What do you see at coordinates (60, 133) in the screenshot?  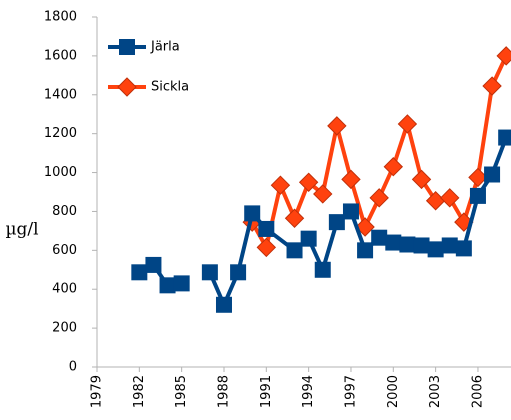 I see `y-tick-label: 1200` at bounding box center [60, 133].